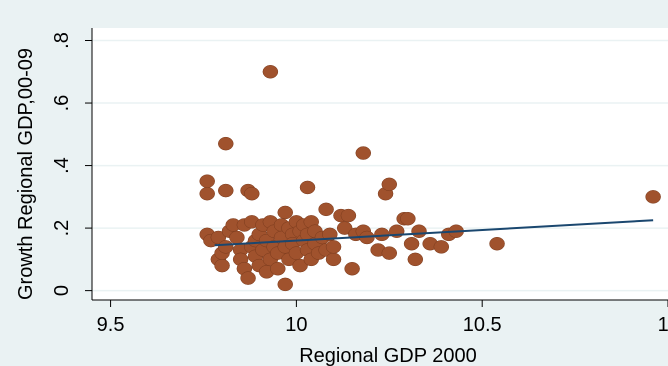 This screenshot has width=668, height=366. I want to click on y-tick-label: .4, so click(62, 165).